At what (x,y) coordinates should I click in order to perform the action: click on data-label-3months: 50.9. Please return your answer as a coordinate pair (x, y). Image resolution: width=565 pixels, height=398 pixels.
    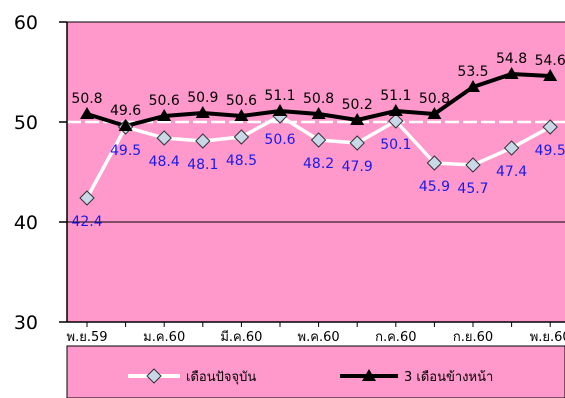
    Looking at the image, I should click on (202, 98).